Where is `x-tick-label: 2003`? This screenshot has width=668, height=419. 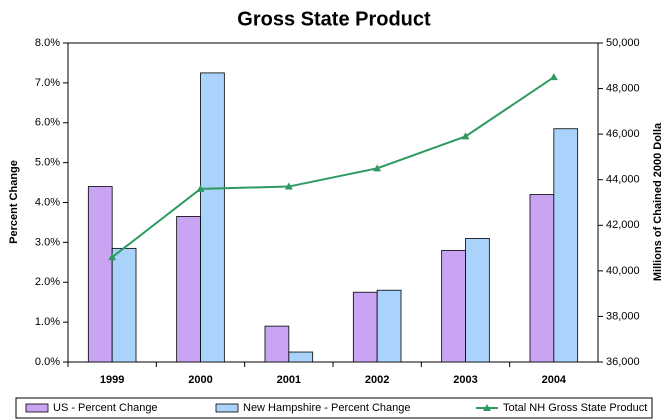
x-tick-label: 2003 is located at coordinates (465, 380).